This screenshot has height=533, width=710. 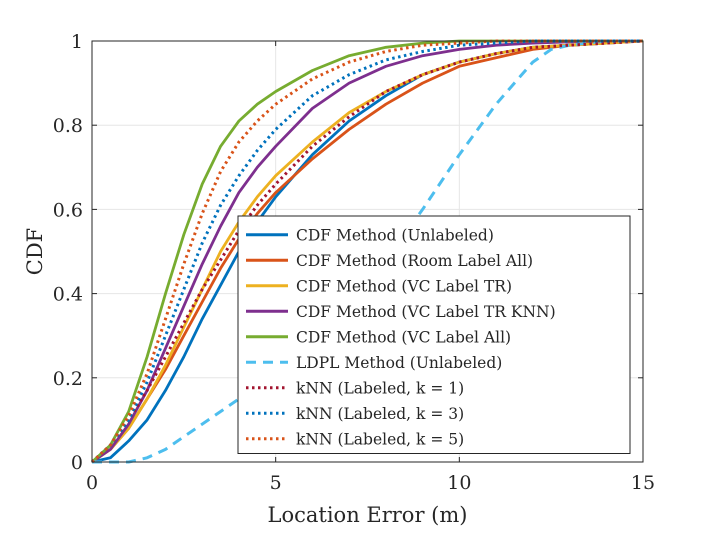 What do you see at coordinates (380, 439) in the screenshot?
I see `legend-label: kNN (Labeled, k = 5)` at bounding box center [380, 439].